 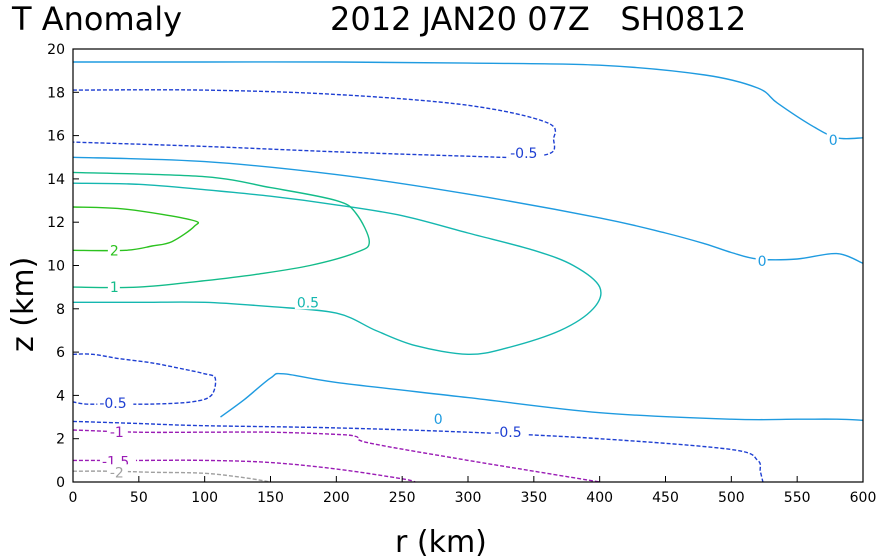 I want to click on x-tick-label: 450, so click(x=665, y=498).